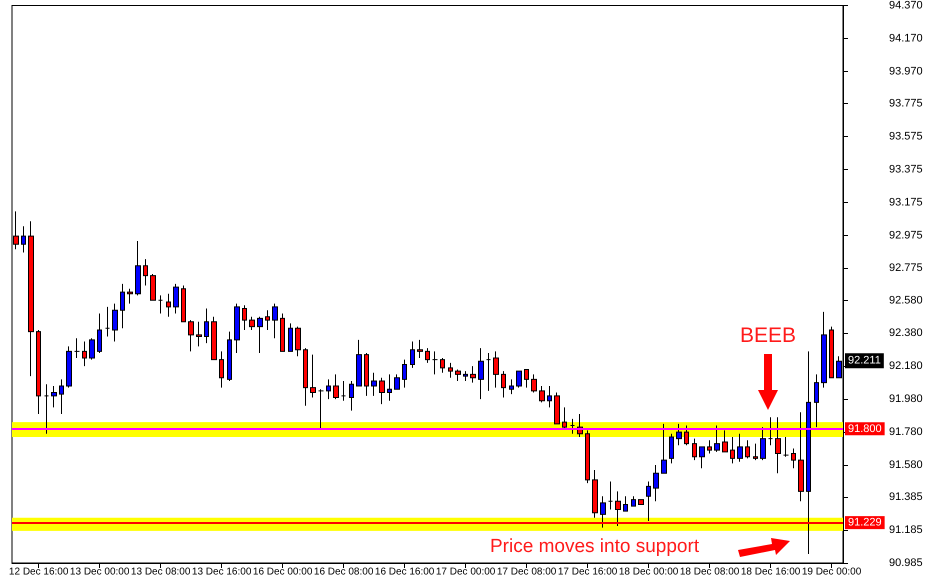 Image resolution: width=938 pixels, height=585 pixels. What do you see at coordinates (906, 465) in the screenshot?
I see `y-tick-label: 91.580` at bounding box center [906, 465].